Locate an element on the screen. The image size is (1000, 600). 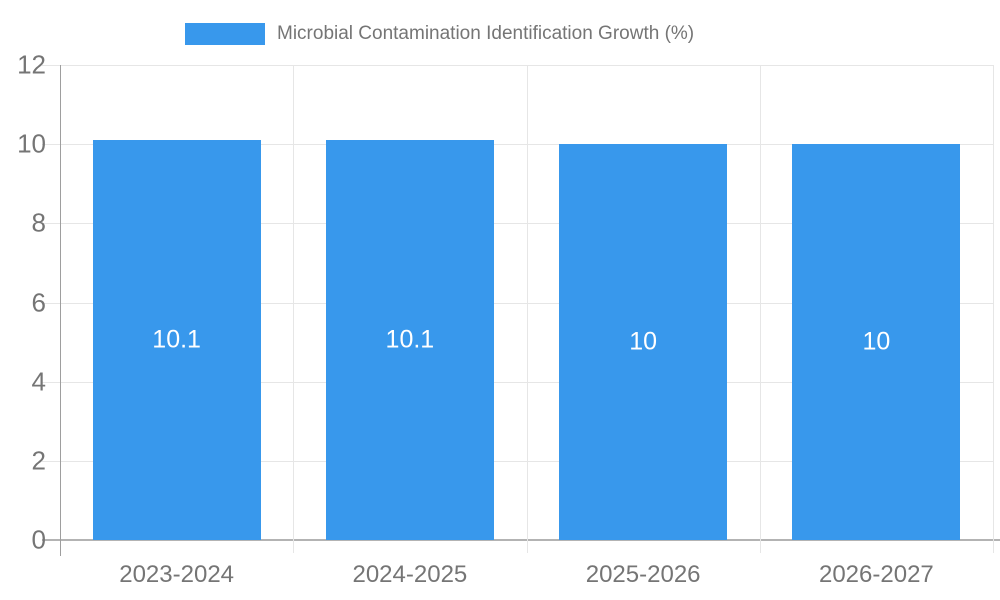
y-axis-tick-label: 10 is located at coordinates (31, 143).